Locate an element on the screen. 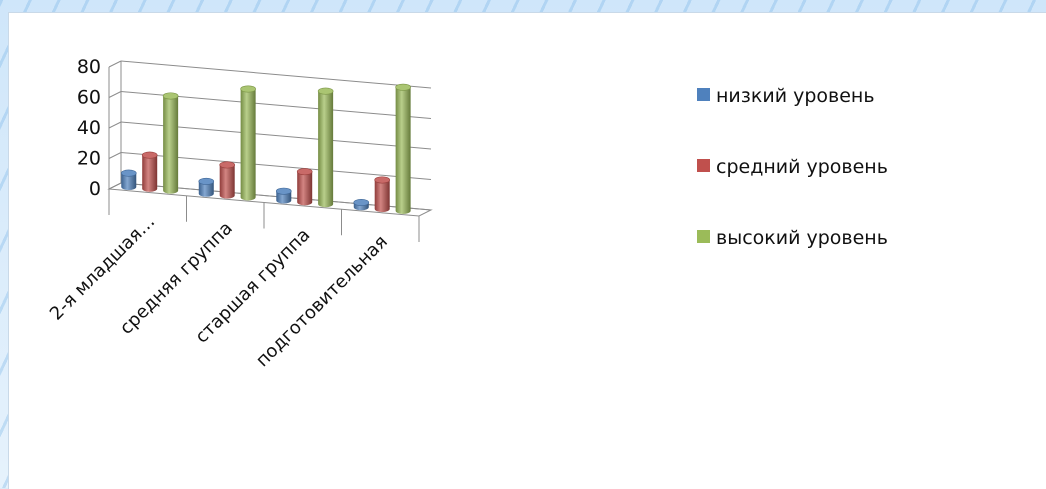 The height and width of the screenshot is (489, 1046). legend-label-high: высокий уровень is located at coordinates (802, 238).